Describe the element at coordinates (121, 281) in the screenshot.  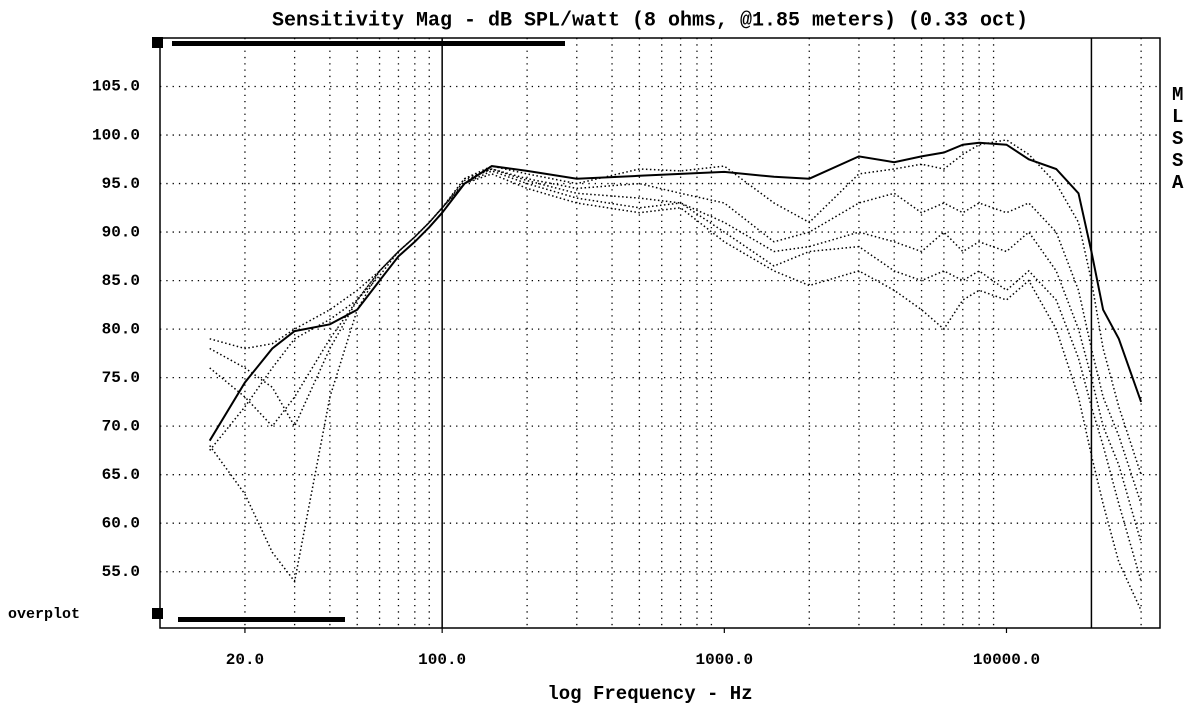
I see `y-tick-label: 85.0` at that location.